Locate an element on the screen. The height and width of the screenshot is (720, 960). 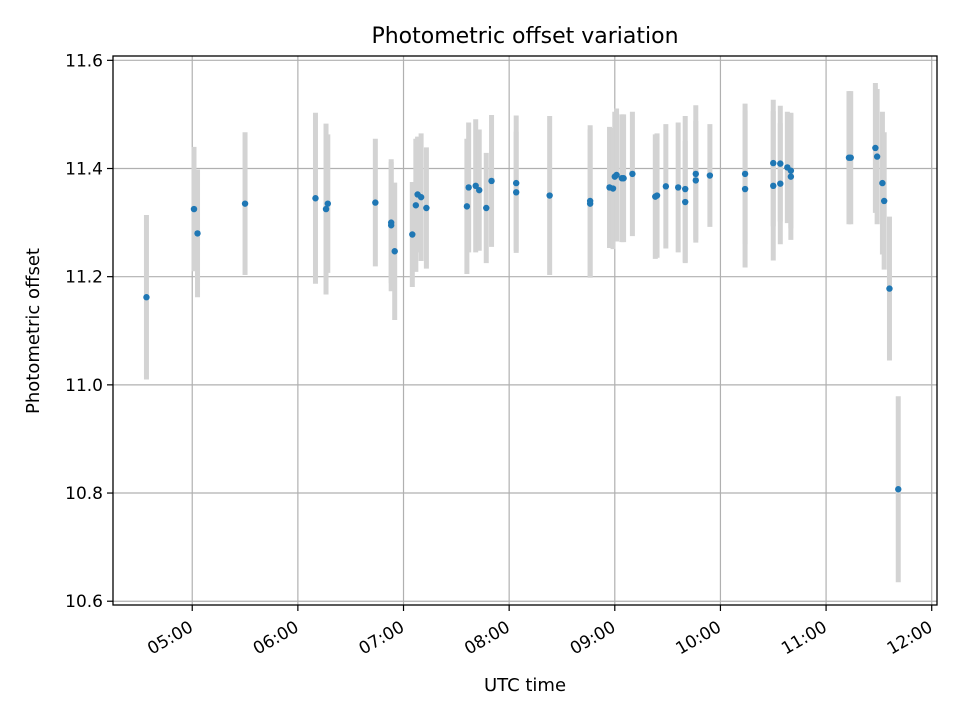
y-tick-label-3: 11.2 is located at coordinates (84, 278).